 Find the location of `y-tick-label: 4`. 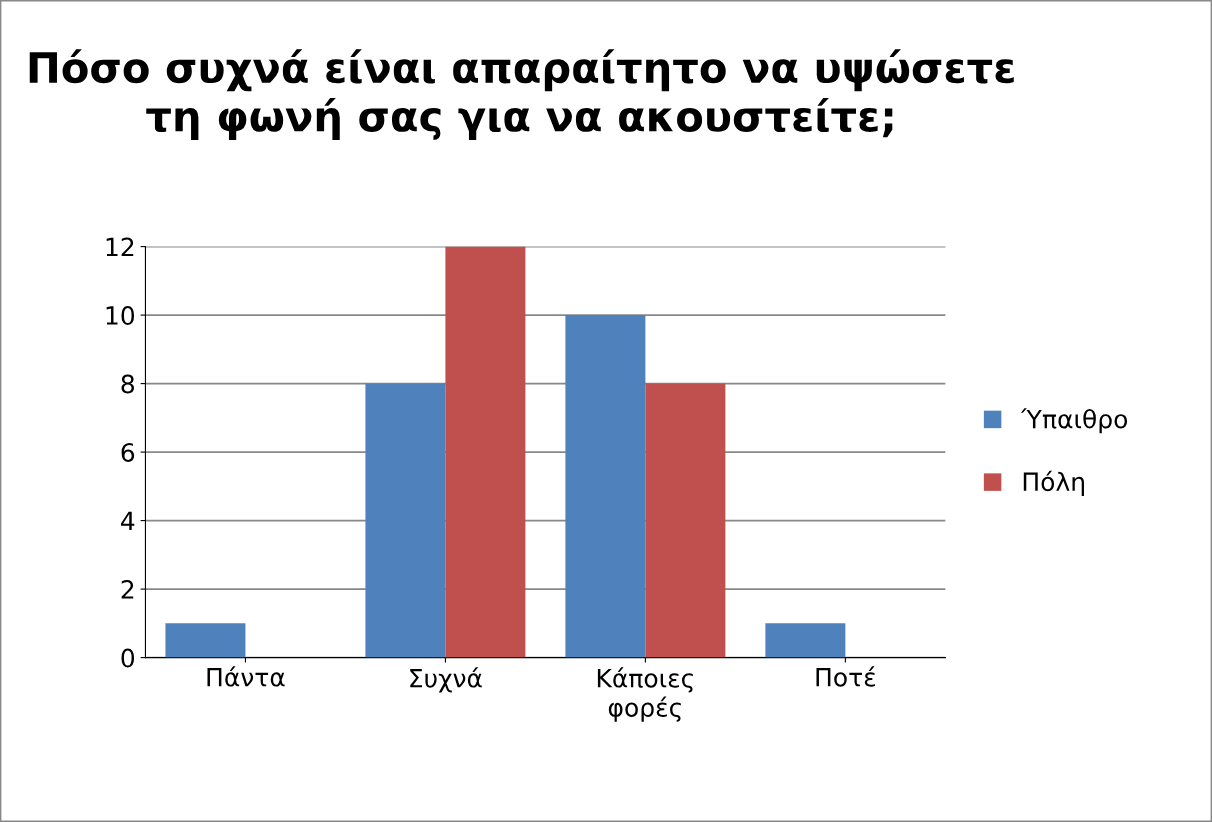

y-tick-label: 4 is located at coordinates (128, 521).